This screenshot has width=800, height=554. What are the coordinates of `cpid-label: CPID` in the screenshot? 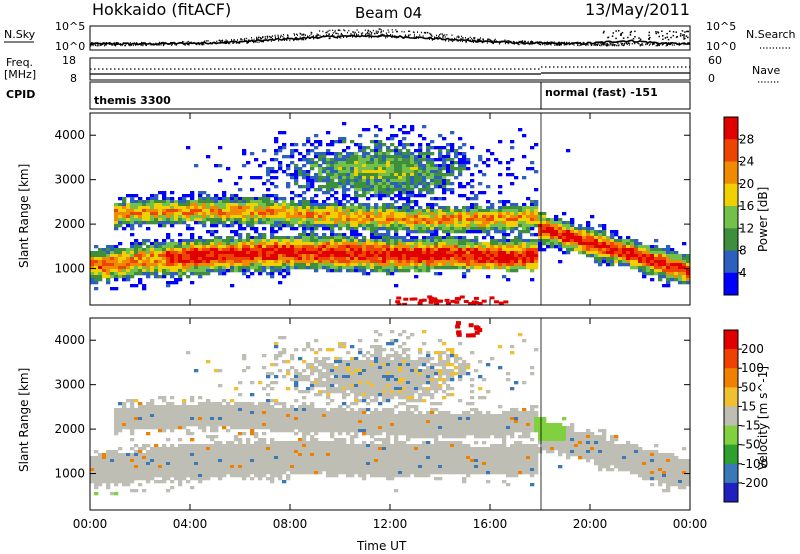 It's located at (20, 94).